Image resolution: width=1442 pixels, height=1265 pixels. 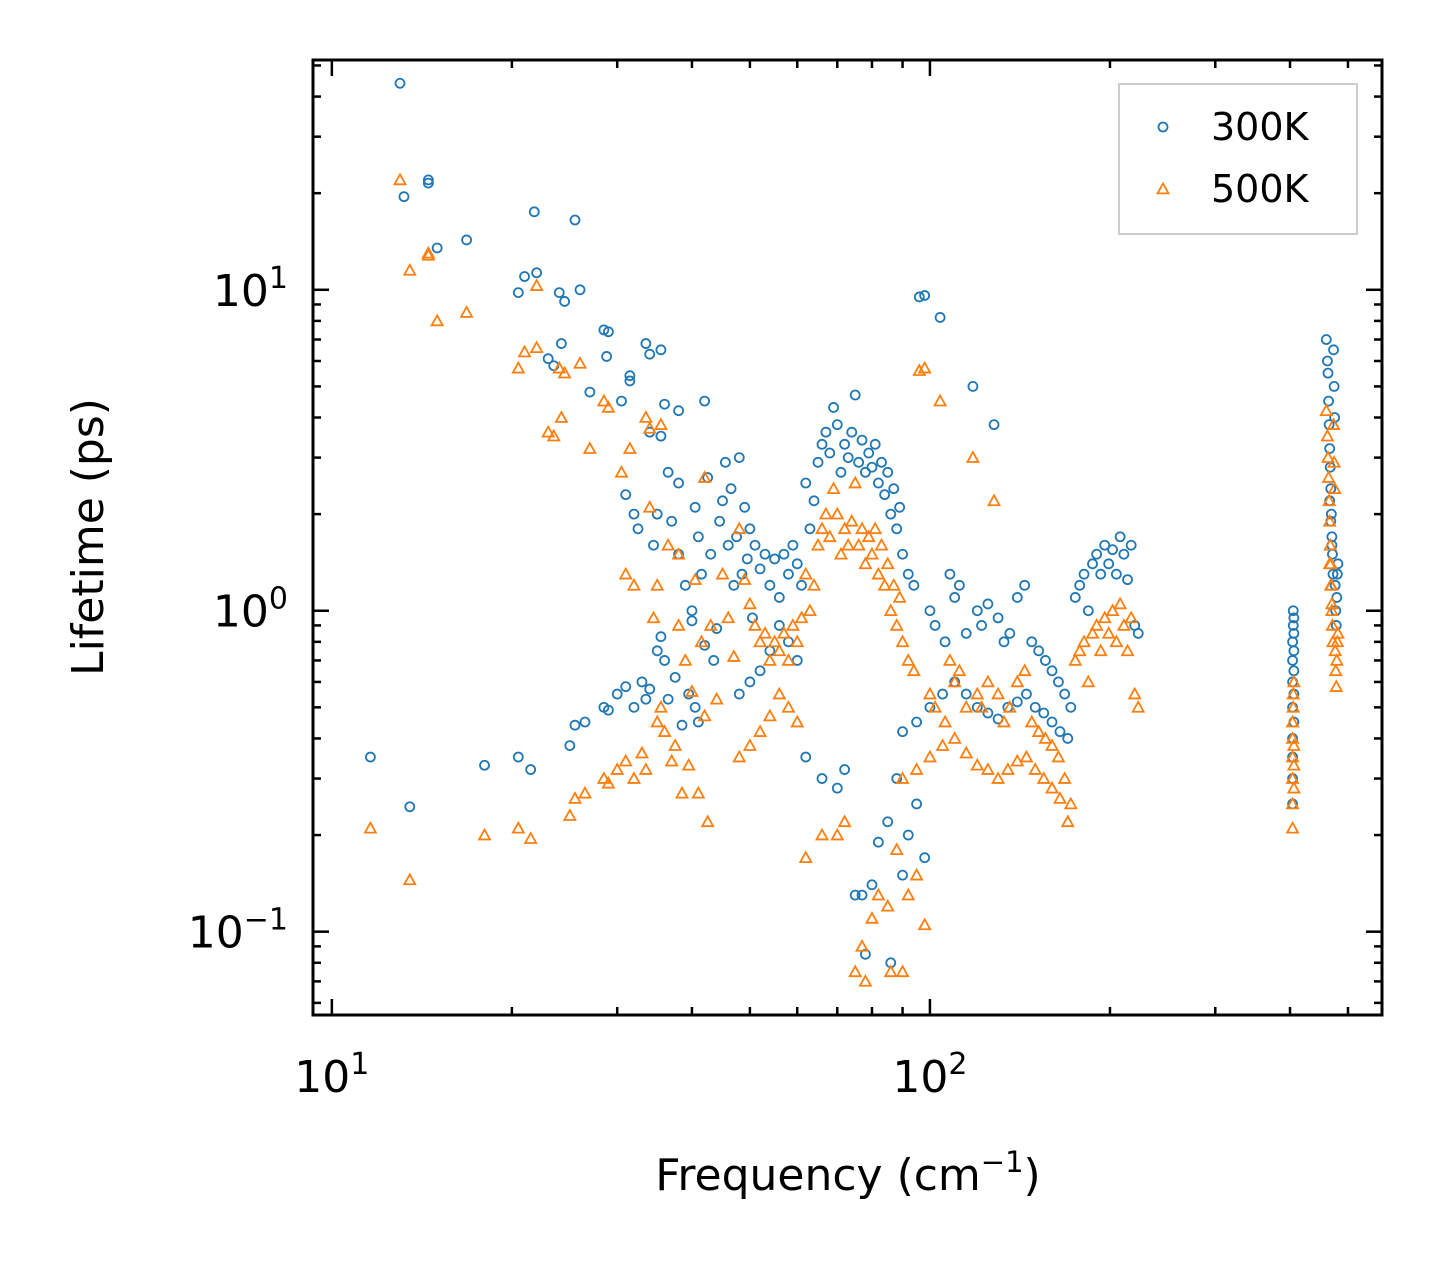 What do you see at coordinates (250, 610) in the screenshot?
I see `y-tick-label: 100` at bounding box center [250, 610].